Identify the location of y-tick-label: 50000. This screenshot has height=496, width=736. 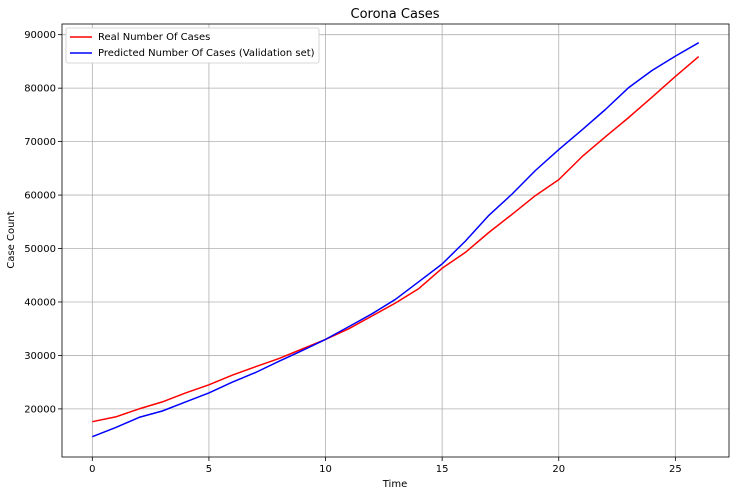
(40, 249).